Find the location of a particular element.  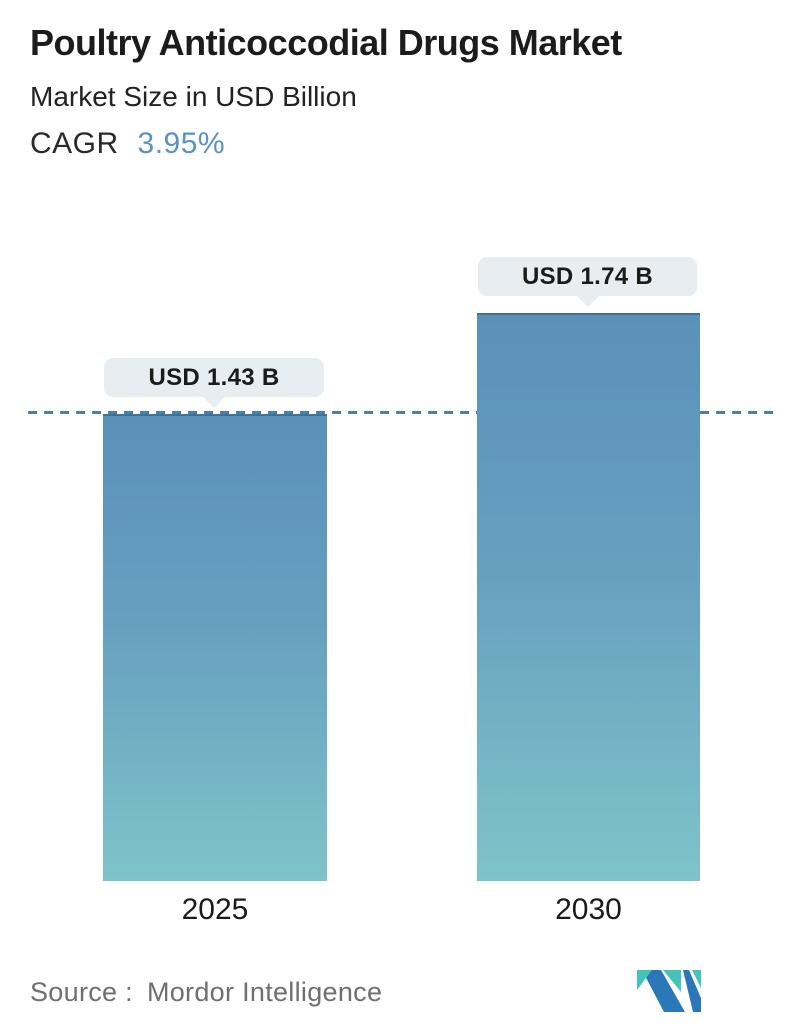

value-label-2030: USD 1.74 B is located at coordinates (587, 276).